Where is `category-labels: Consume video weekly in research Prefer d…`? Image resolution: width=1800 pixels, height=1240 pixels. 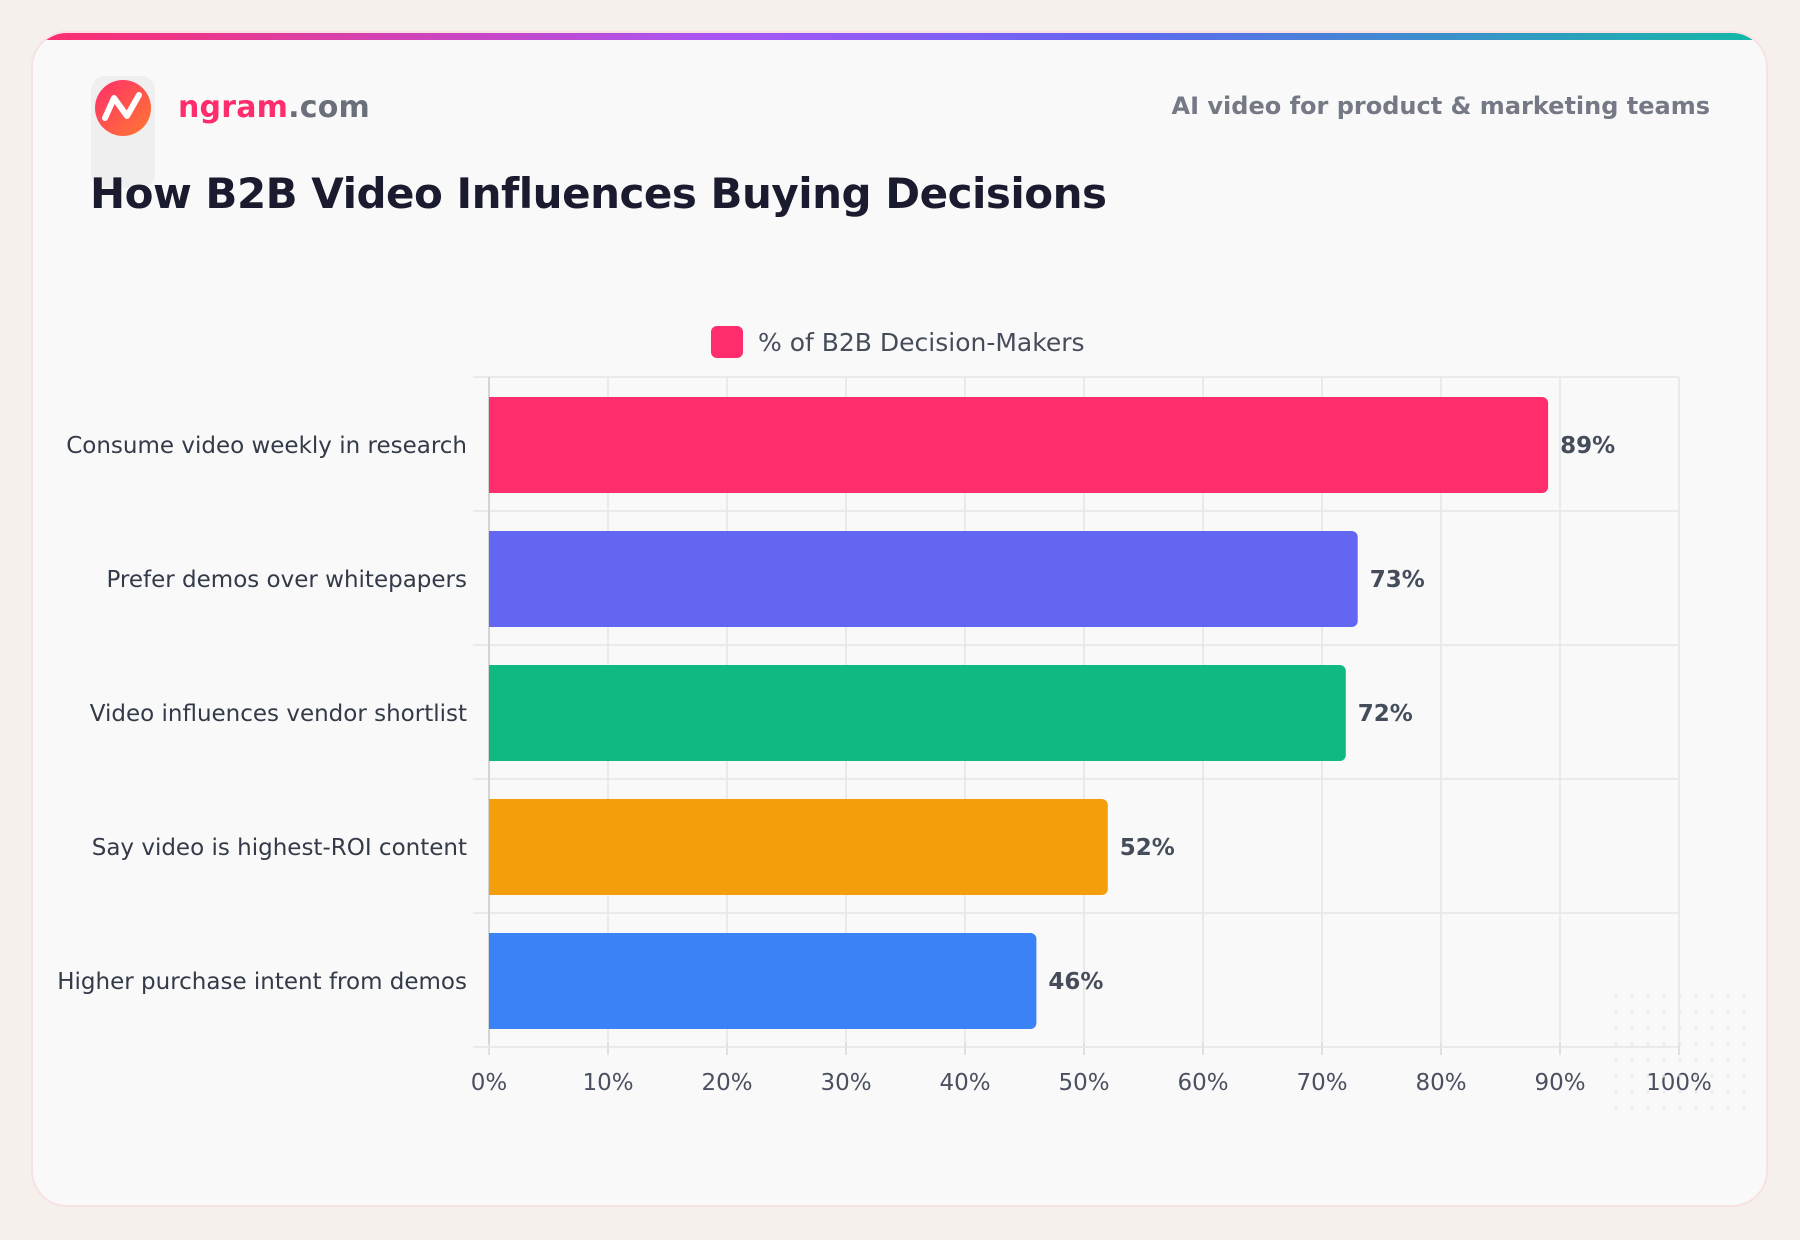 category-labels: Consume video weekly in research Prefer d… is located at coordinates (262, 714).